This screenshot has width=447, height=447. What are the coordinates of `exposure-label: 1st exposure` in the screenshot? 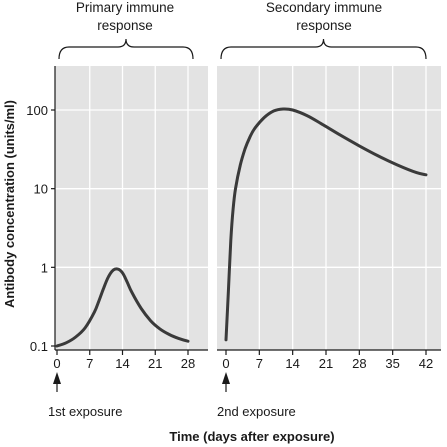 It's located at (85, 411).